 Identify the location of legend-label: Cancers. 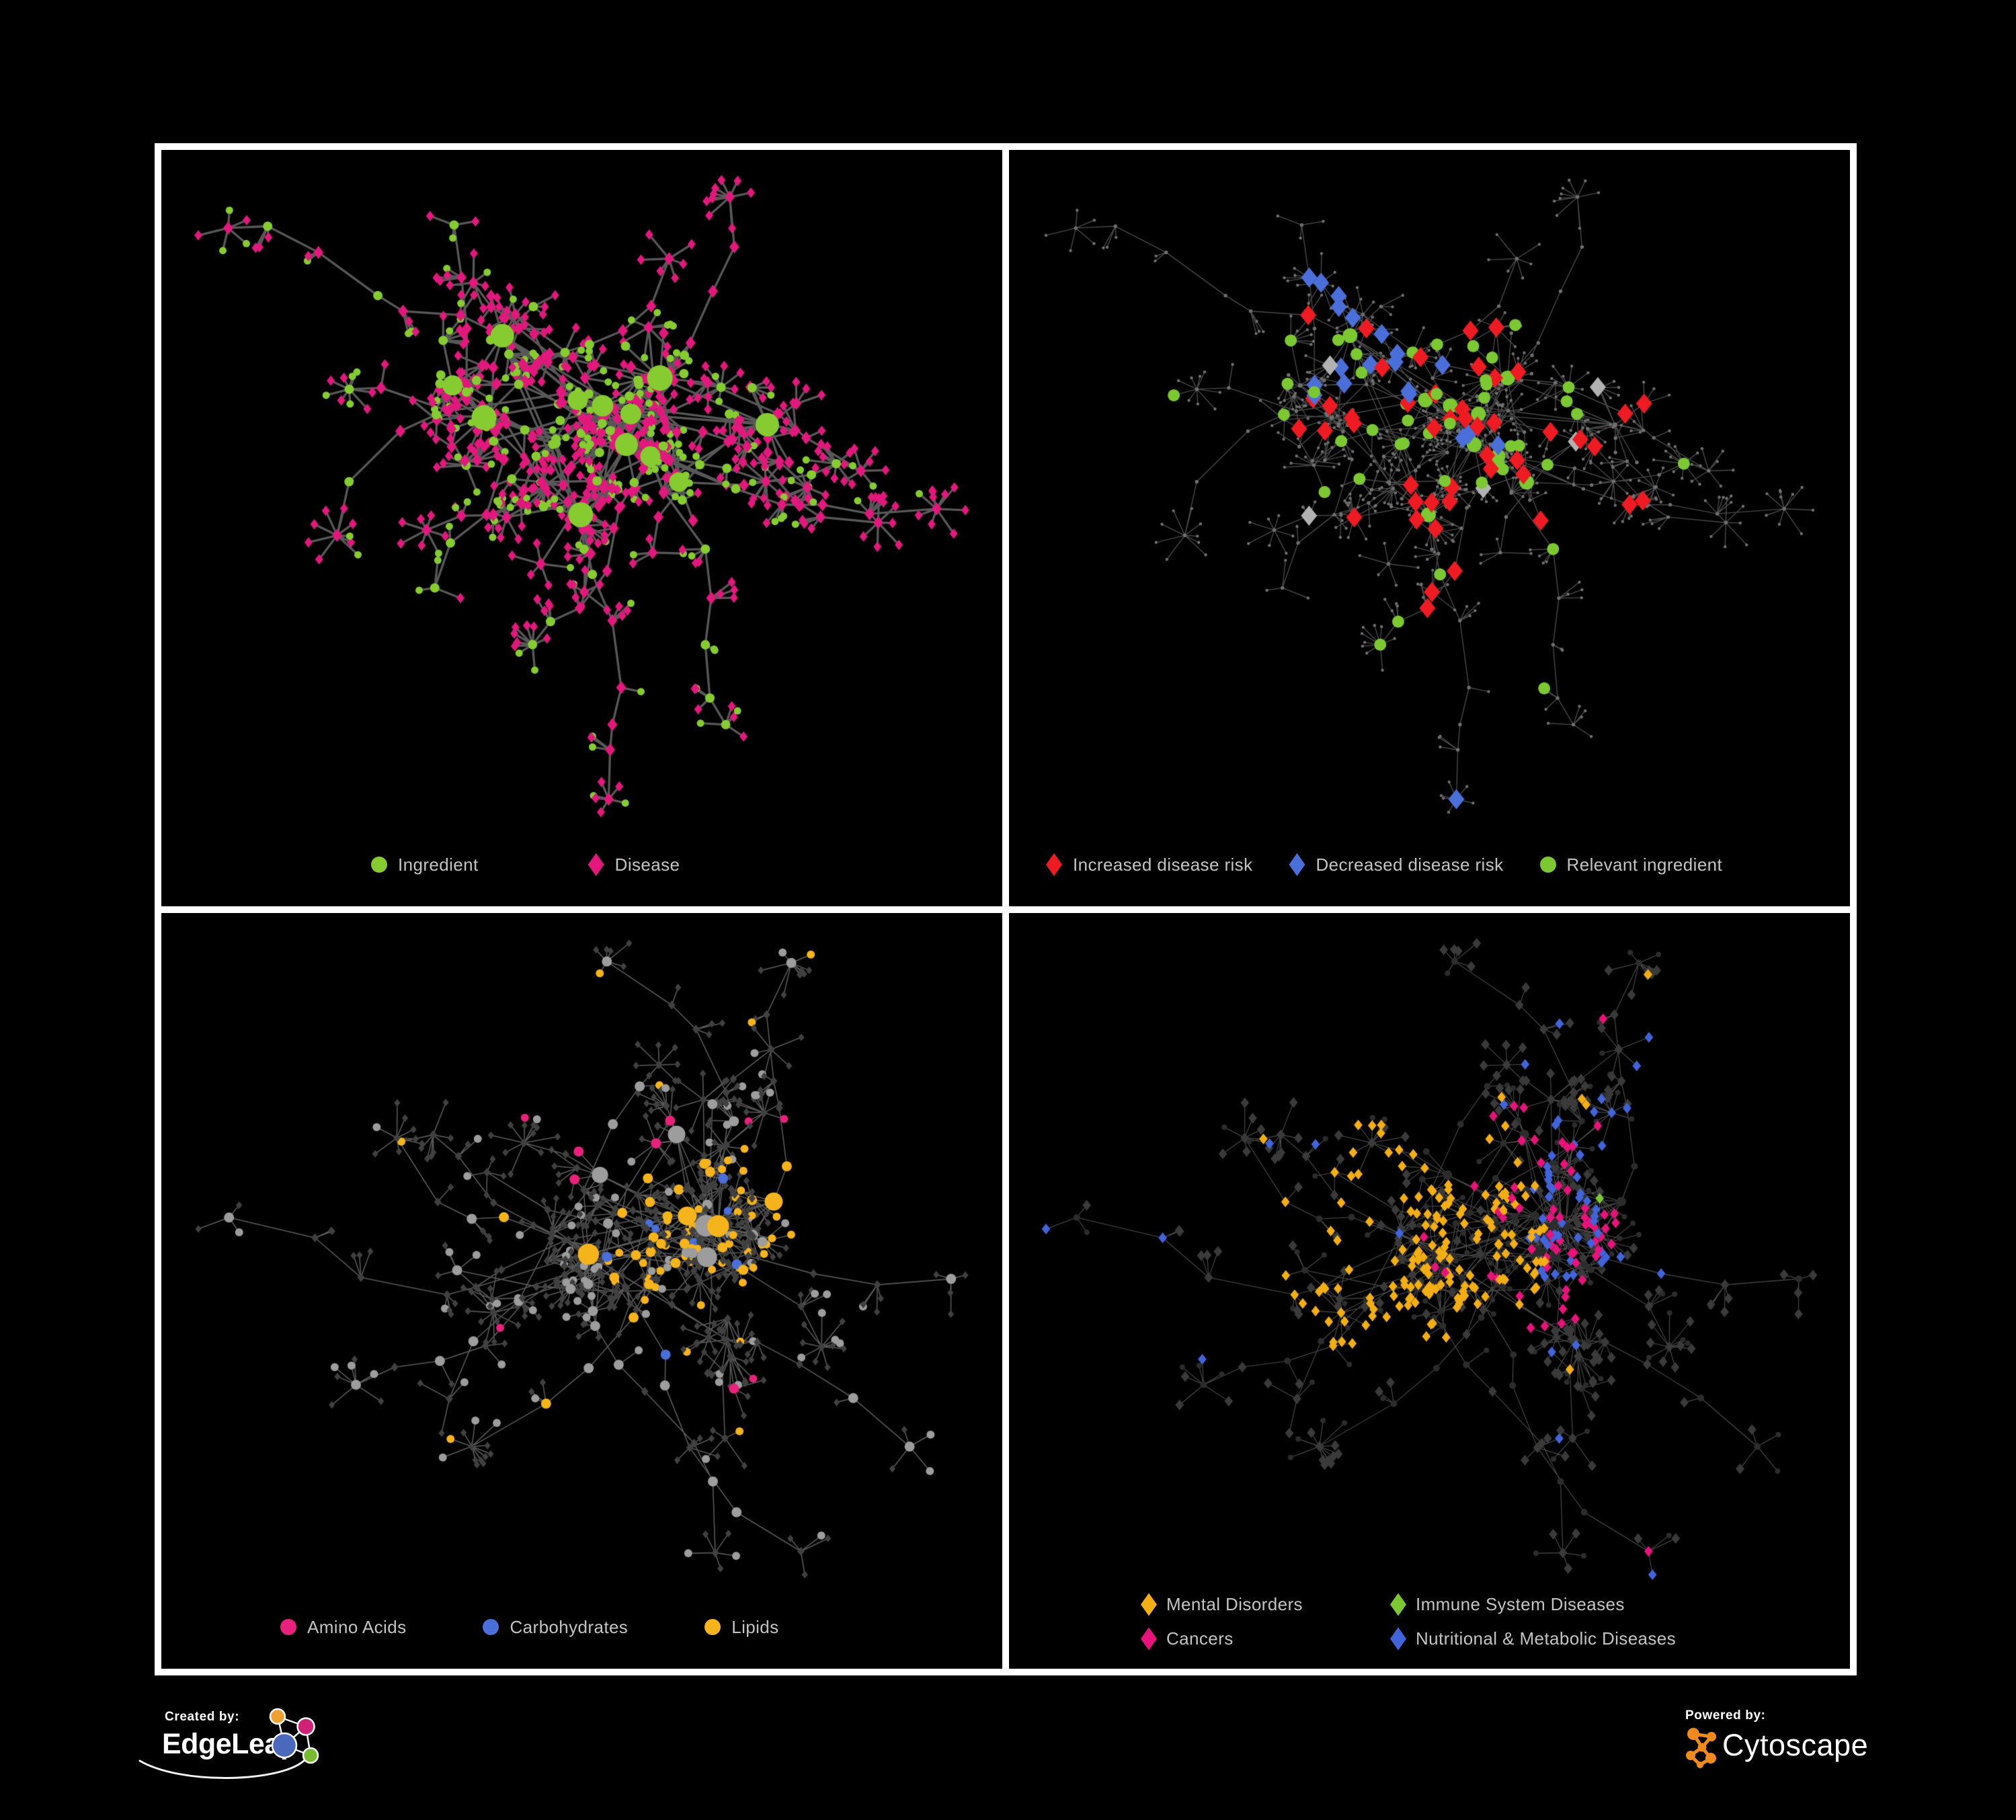
(1200, 1638).